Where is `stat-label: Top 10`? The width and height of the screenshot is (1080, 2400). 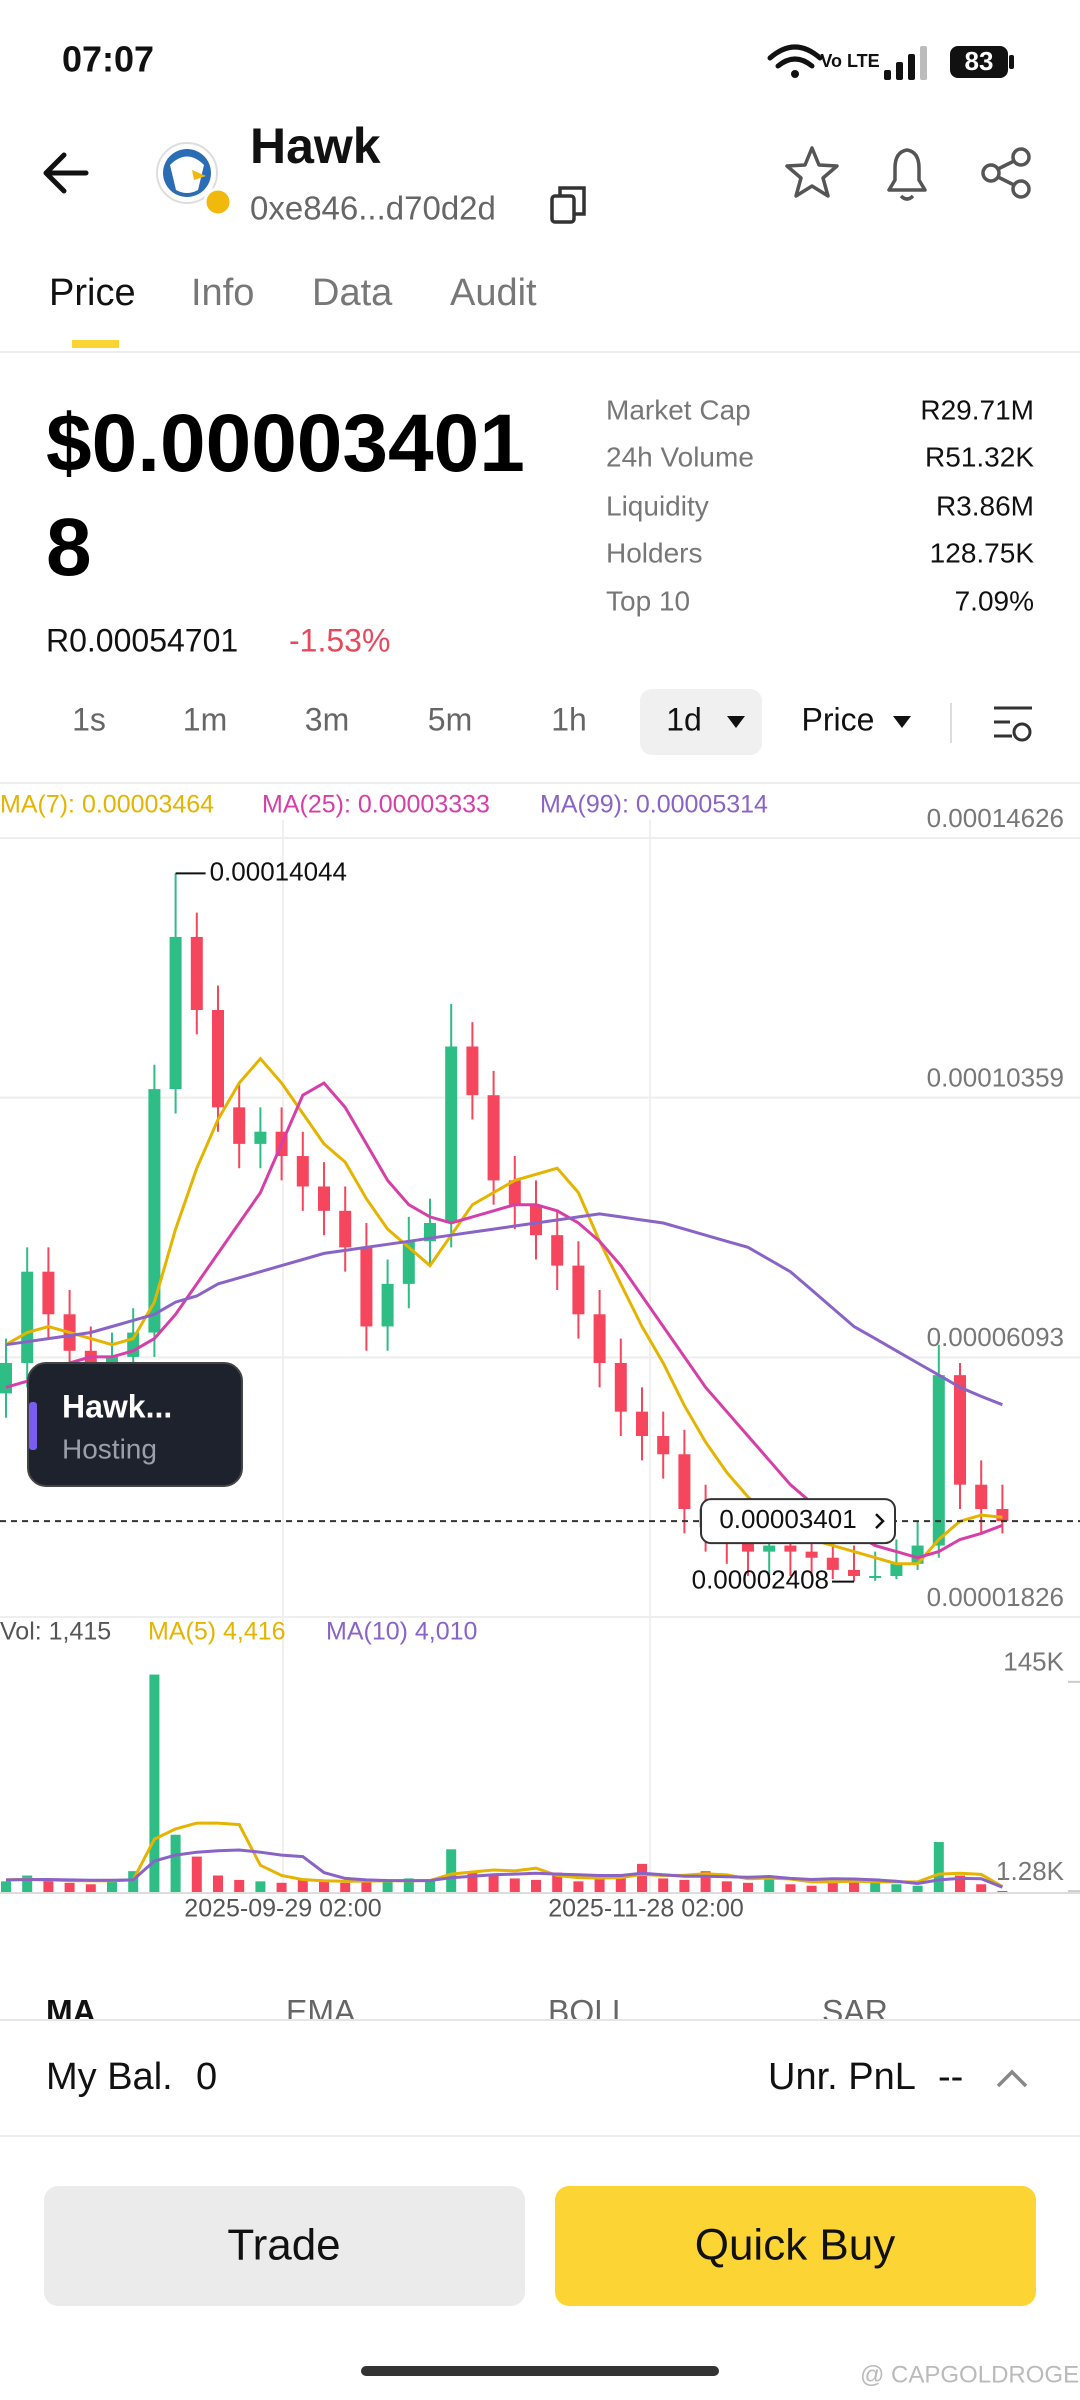
stat-label: Top 10 is located at coordinates (648, 600).